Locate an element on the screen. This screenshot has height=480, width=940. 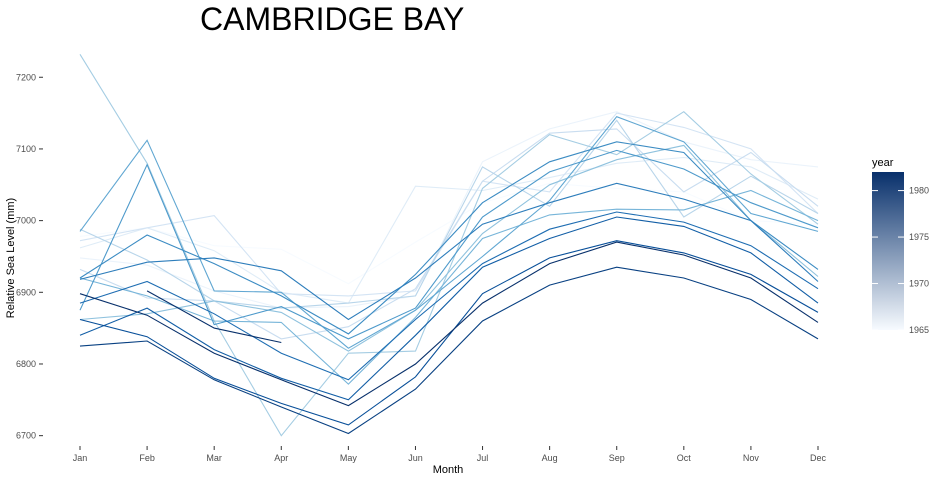
y-axis-title: Relative Sea Level (mm) is located at coordinates (11, 258).